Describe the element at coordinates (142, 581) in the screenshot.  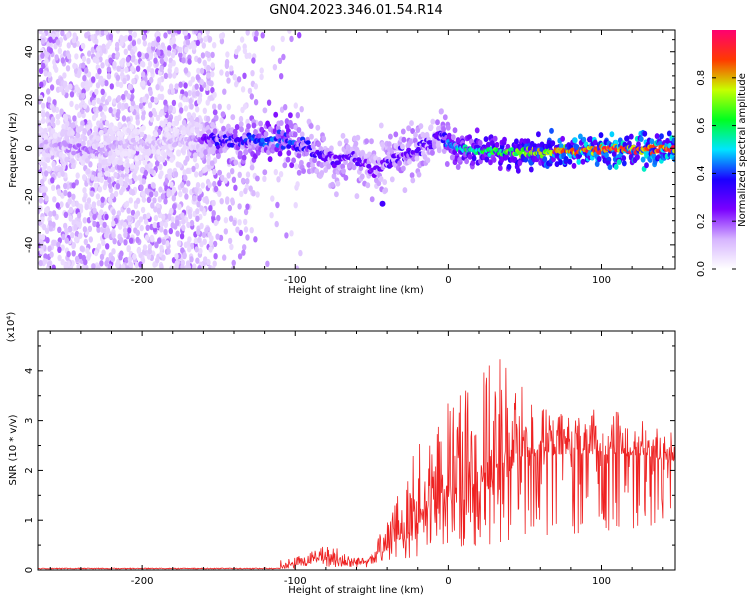
I see `tick-label: -200` at that location.